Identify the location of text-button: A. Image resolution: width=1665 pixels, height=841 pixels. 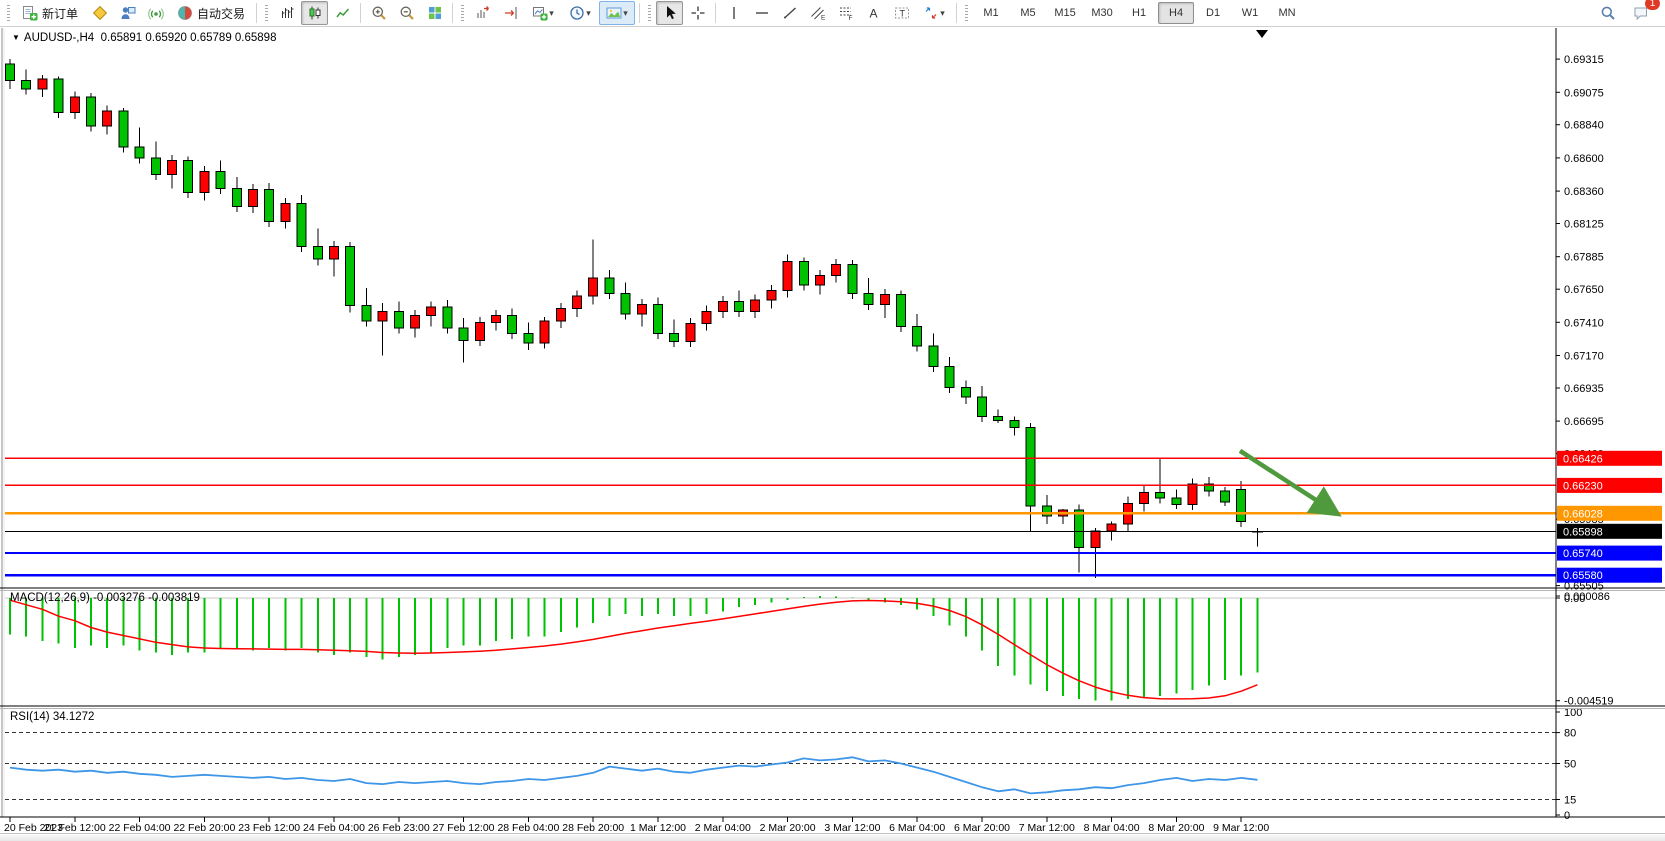
(873, 13).